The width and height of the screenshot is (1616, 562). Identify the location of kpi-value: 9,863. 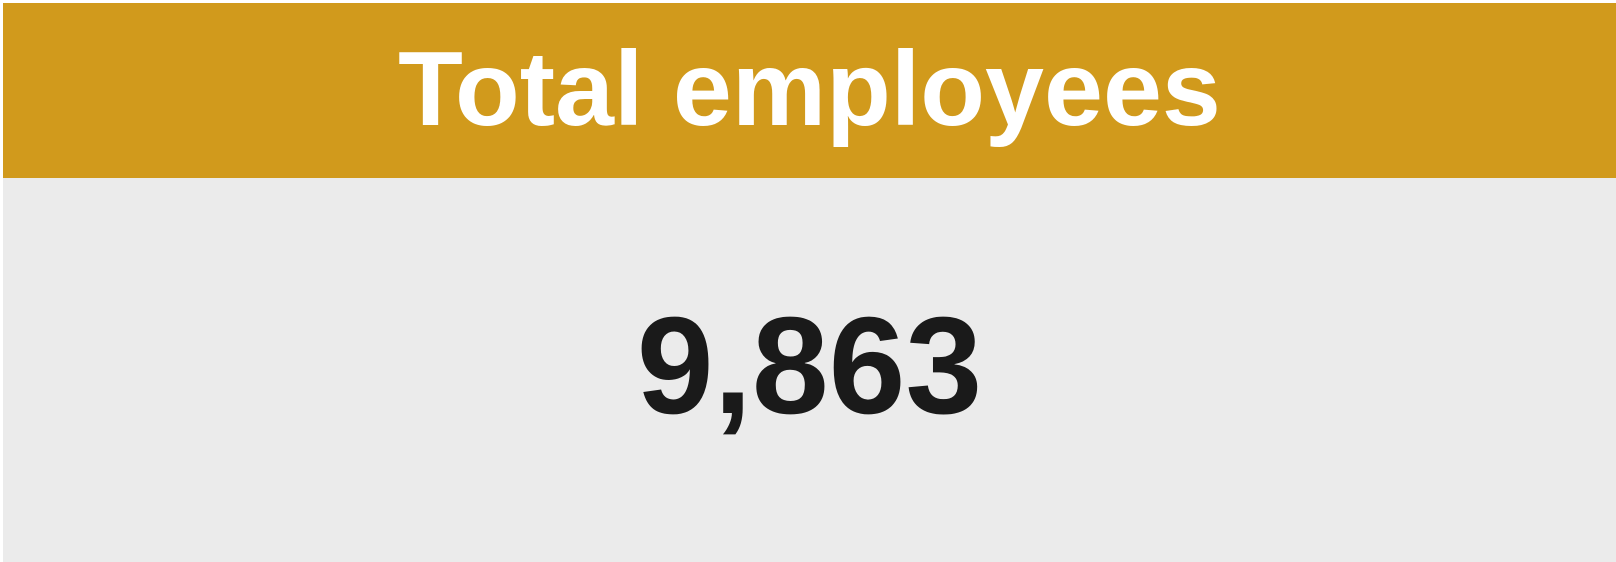
(809, 366).